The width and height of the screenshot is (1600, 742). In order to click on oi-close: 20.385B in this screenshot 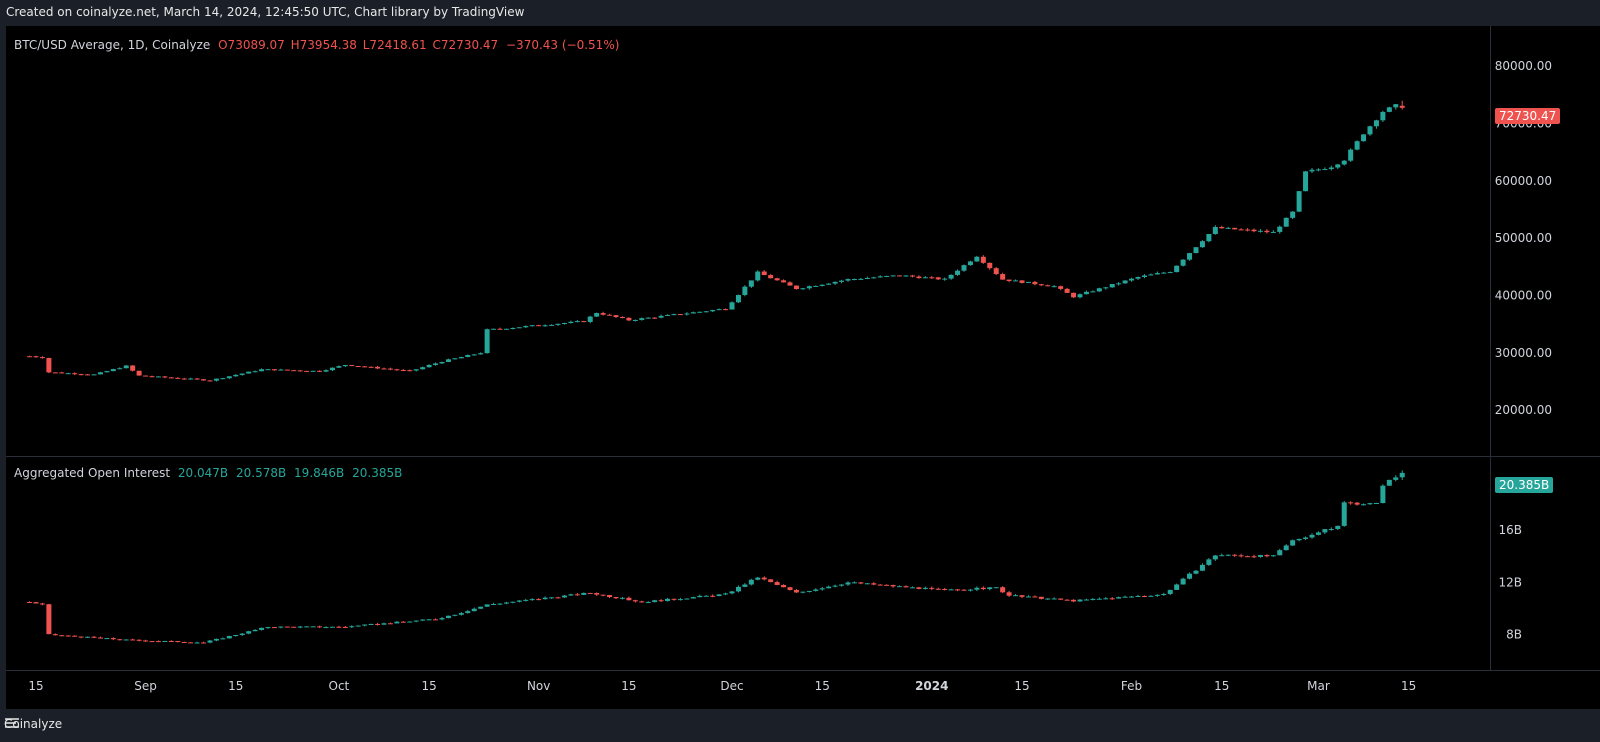, I will do `click(377, 473)`.